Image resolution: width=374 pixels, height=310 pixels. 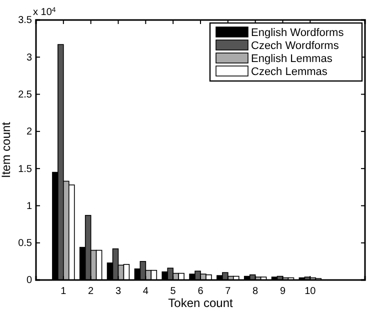 I want to click on text: x 10$^{4}$, so click(x=44, y=12).